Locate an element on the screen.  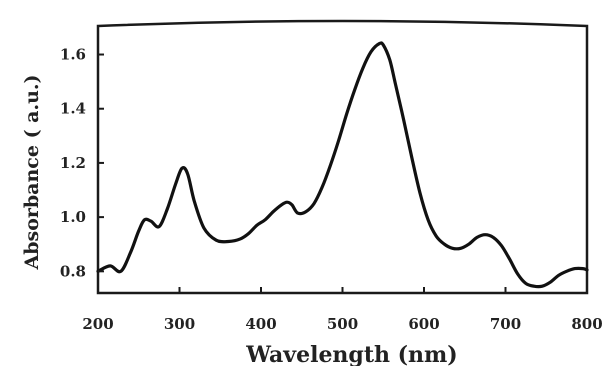
y-tick-label: 1.0 is located at coordinates (73, 217).